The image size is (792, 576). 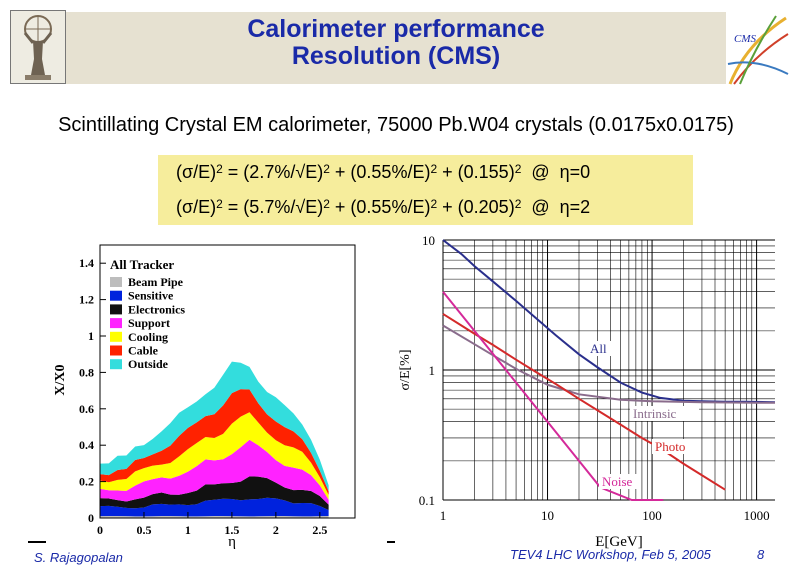 I want to click on legend-label-cooling: Cooling, so click(x=148, y=337).